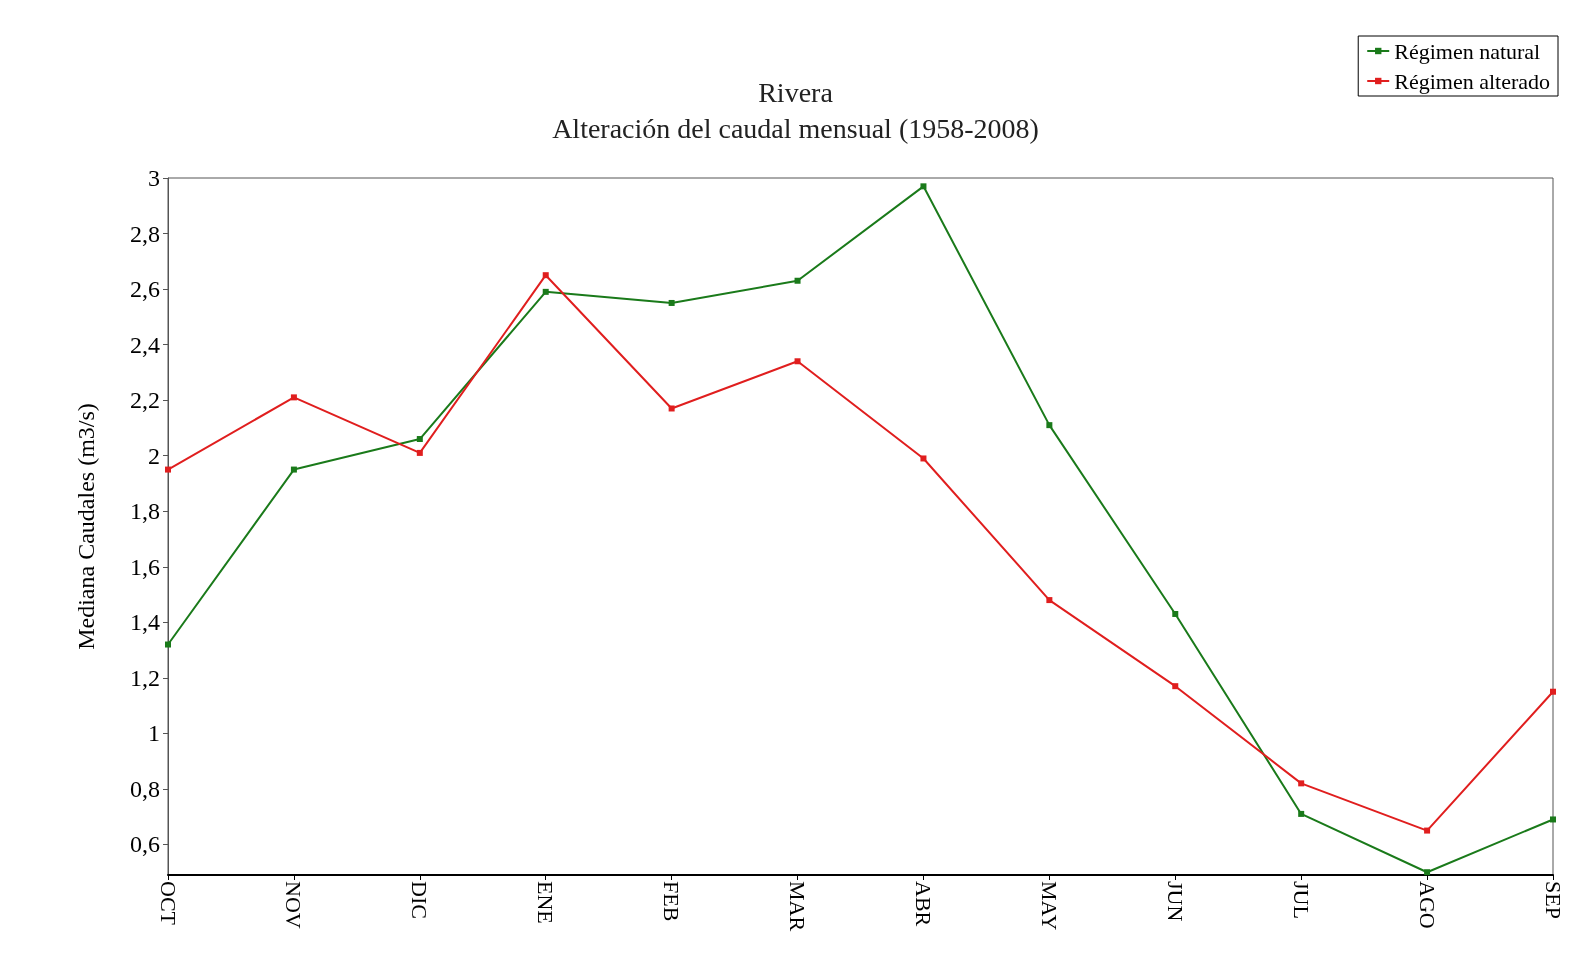  Describe the element at coordinates (154, 455) in the screenshot. I see `y-tick-label: 2` at that location.